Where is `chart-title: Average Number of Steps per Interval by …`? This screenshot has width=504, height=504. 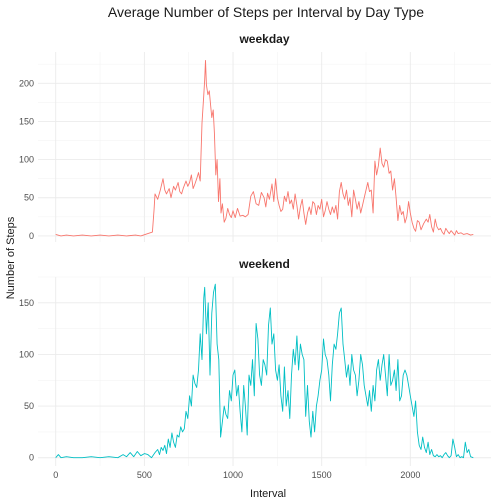 chart-title: Average Number of Steps per Interval by … is located at coordinates (266, 12).